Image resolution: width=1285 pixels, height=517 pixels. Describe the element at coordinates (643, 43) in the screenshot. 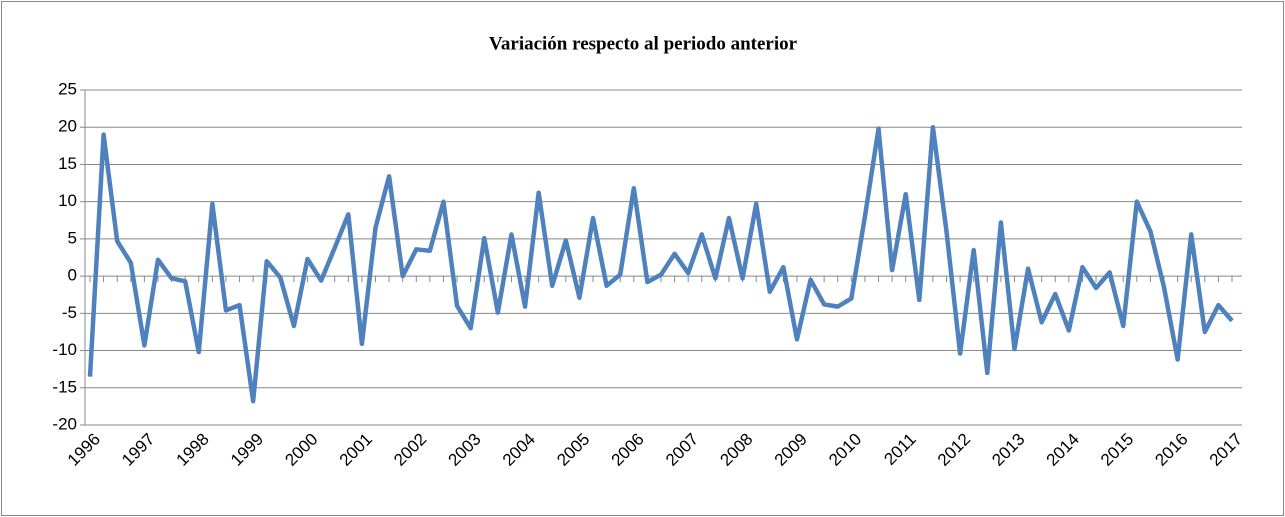

I see `chart-title: Variación respecto al periodo anterior` at that location.